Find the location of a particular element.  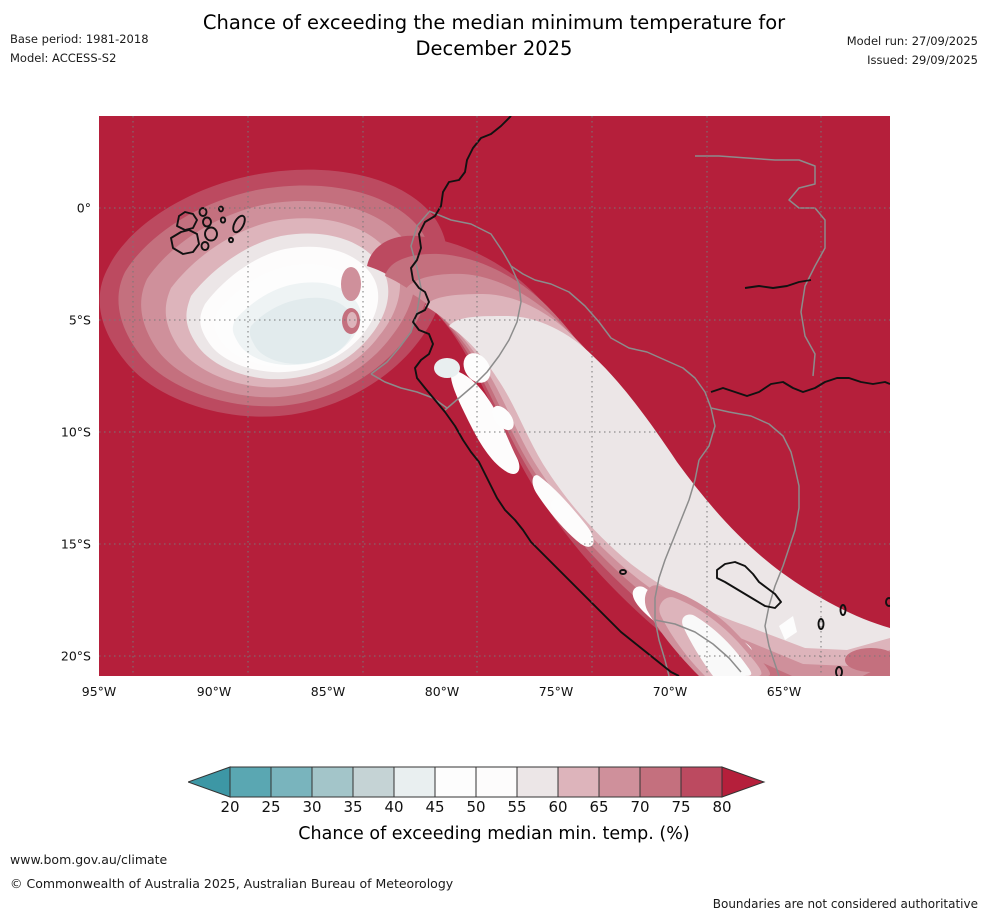

contour-pocket-b-core is located at coordinates (352, 320).